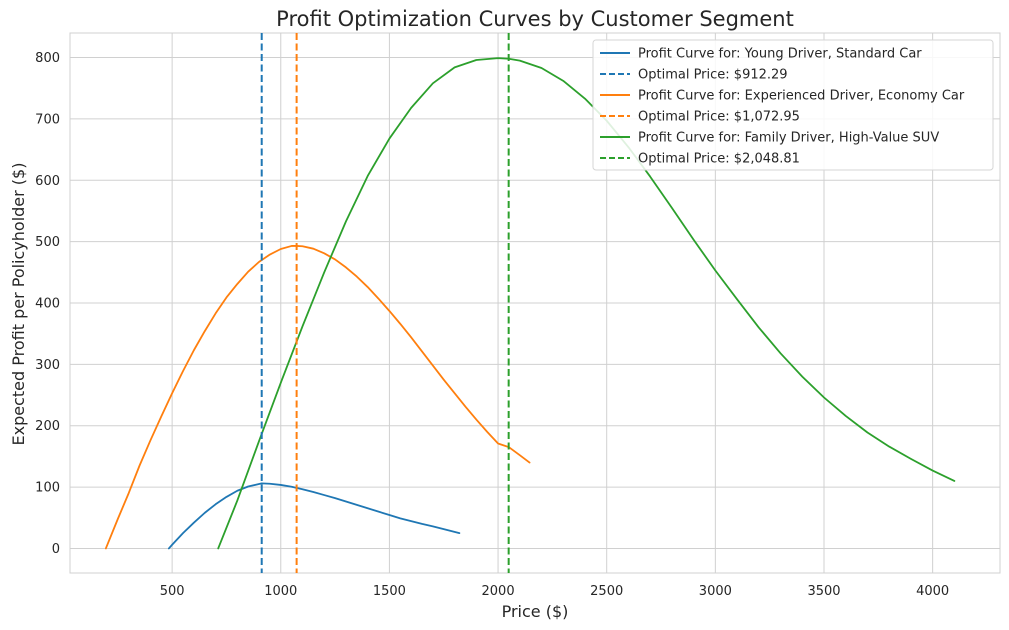 This screenshot has width=1009, height=630. What do you see at coordinates (554, 591) in the screenshot?
I see `x-axis-ticks: 500 1000 1500 2000 2500 3000 3500 4000` at bounding box center [554, 591].